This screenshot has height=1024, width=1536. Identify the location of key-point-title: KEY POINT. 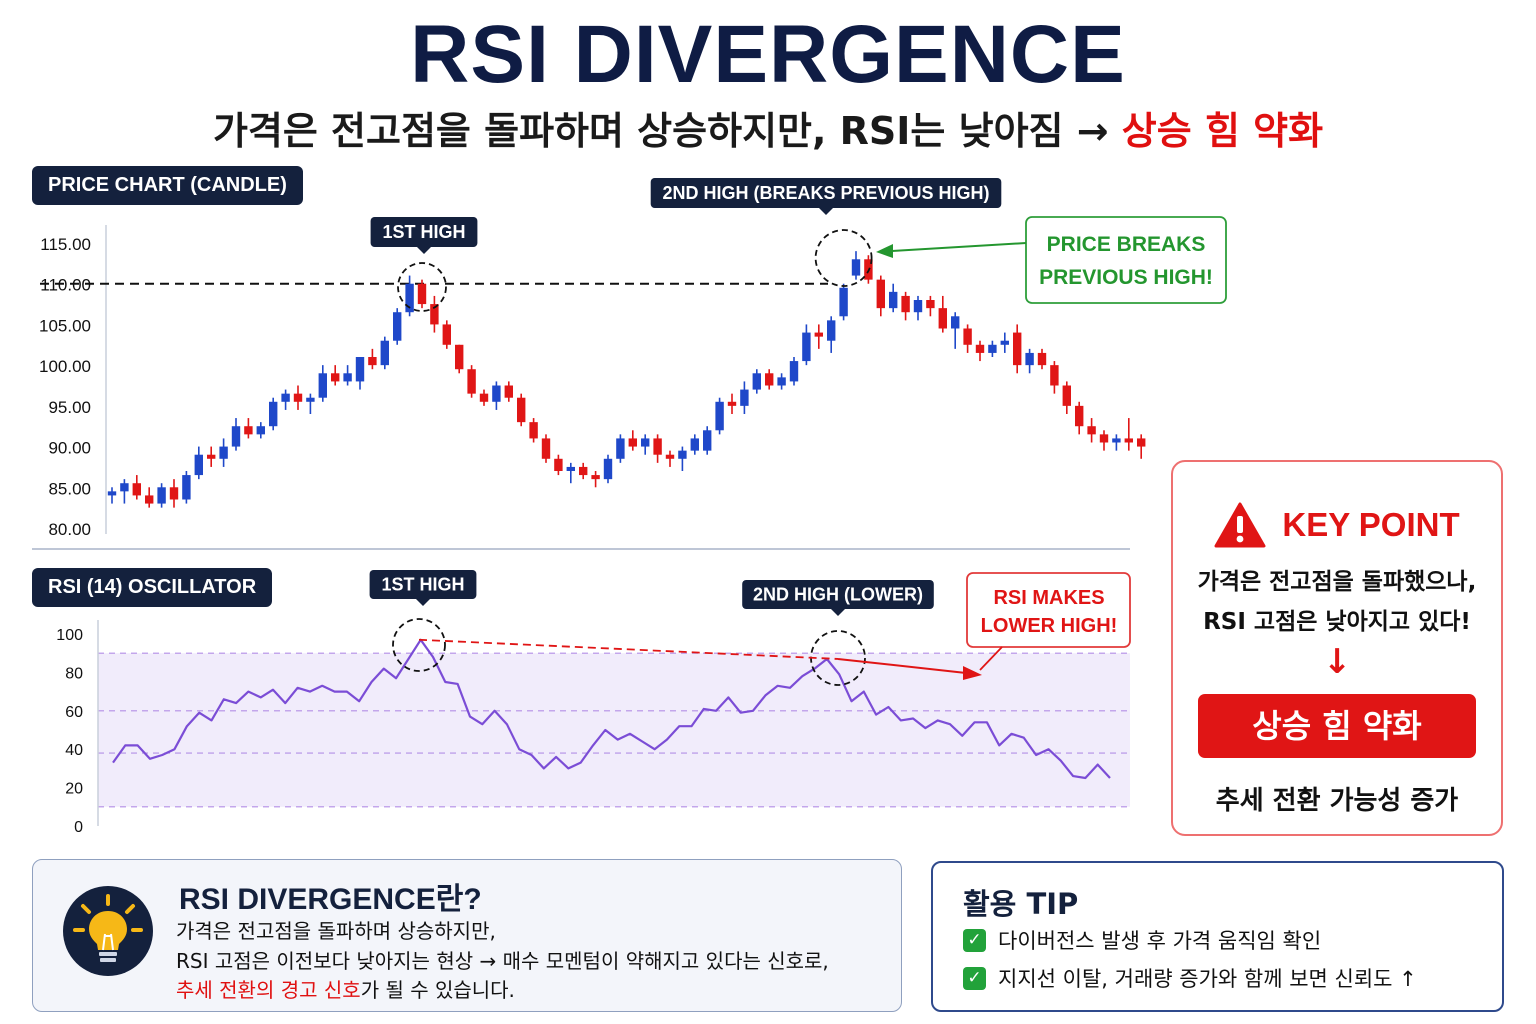
(1371, 524).